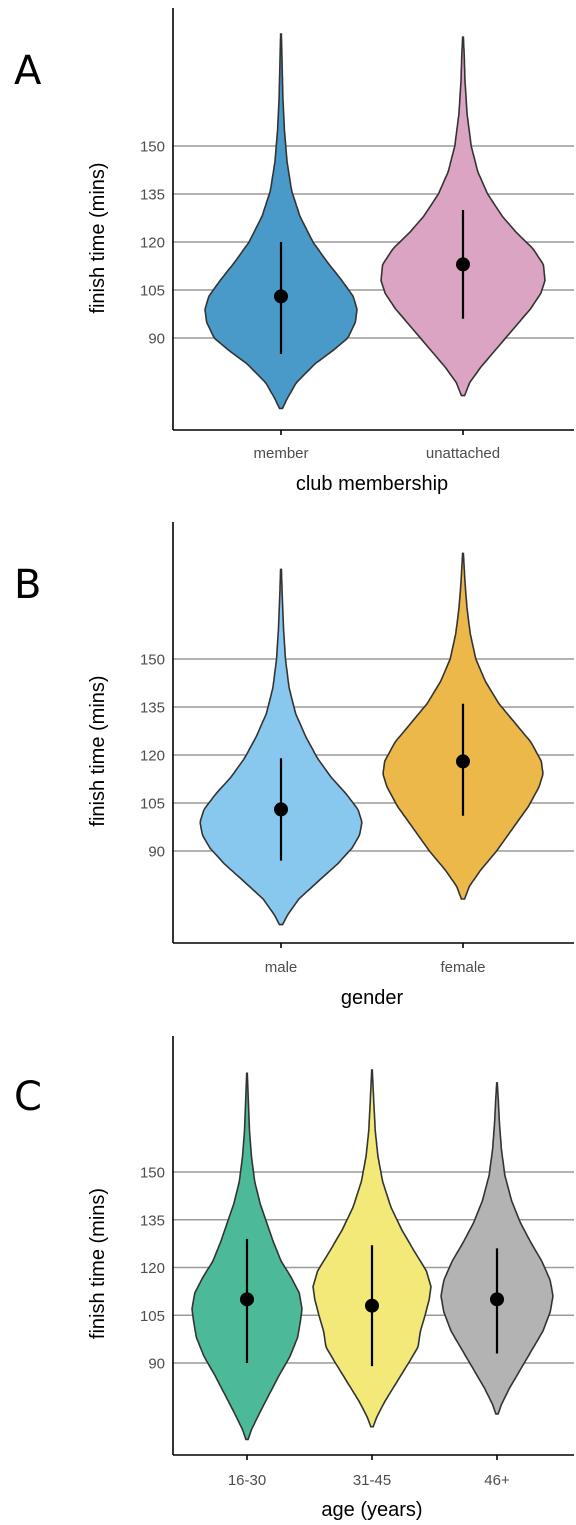  I want to click on x-tick-label: male, so click(281, 967).